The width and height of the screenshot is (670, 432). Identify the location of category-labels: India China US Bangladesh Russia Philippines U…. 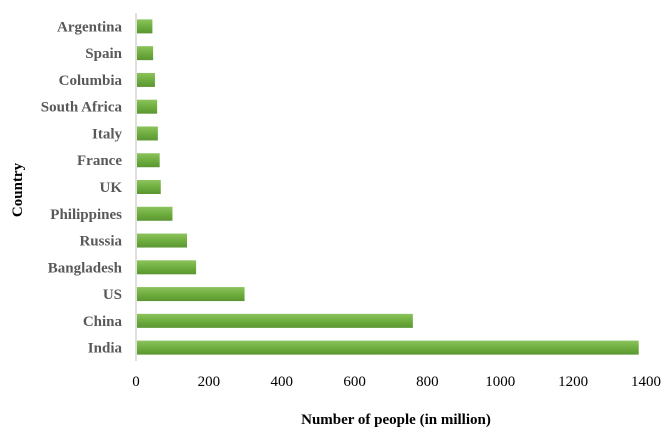
(82, 187).